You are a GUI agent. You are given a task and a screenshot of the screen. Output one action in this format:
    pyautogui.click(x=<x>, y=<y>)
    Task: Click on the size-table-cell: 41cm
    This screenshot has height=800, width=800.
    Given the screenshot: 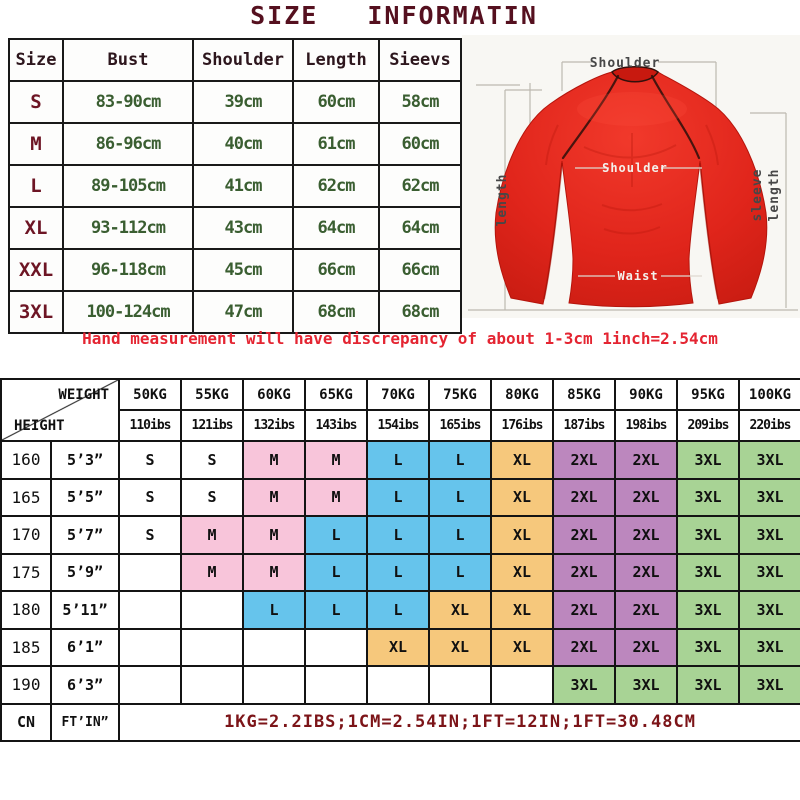 What is the action you would take?
    pyautogui.click(x=243, y=186)
    